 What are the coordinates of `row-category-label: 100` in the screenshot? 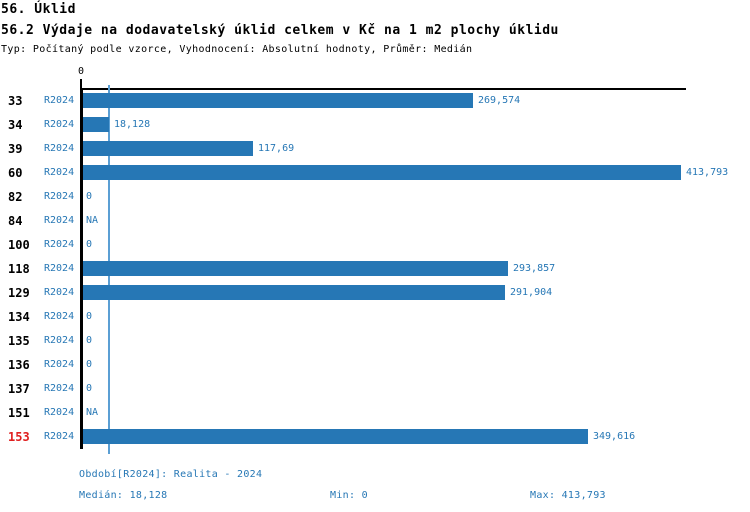 It's located at (19, 245).